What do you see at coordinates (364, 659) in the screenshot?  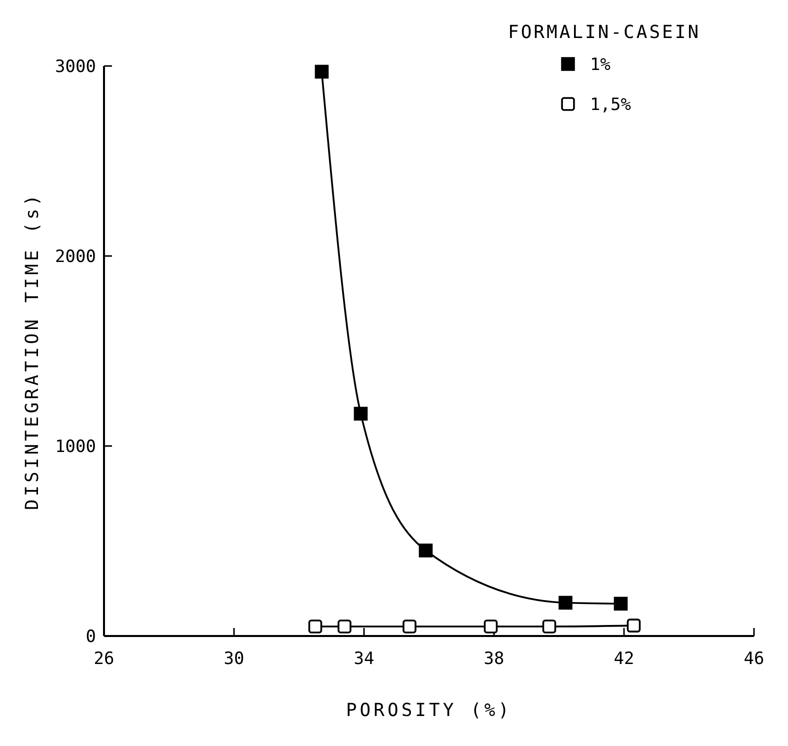 I see `x-tick-label: 34` at bounding box center [364, 659].